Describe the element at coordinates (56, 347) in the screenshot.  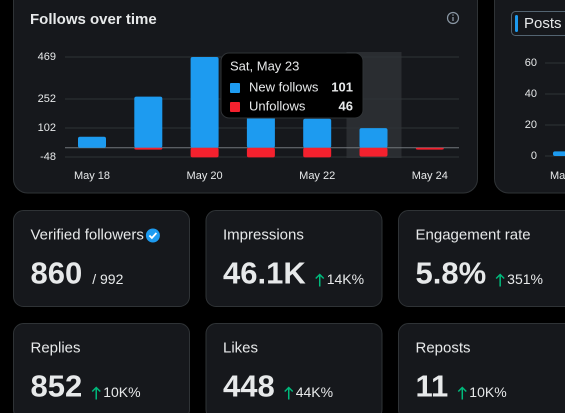
I see `stat-label: Replies` at that location.